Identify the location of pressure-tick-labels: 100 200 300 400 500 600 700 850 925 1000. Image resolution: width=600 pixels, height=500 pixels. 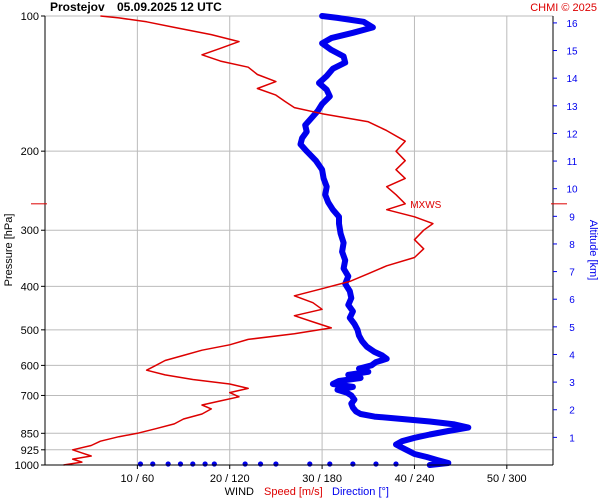
(30, 241).